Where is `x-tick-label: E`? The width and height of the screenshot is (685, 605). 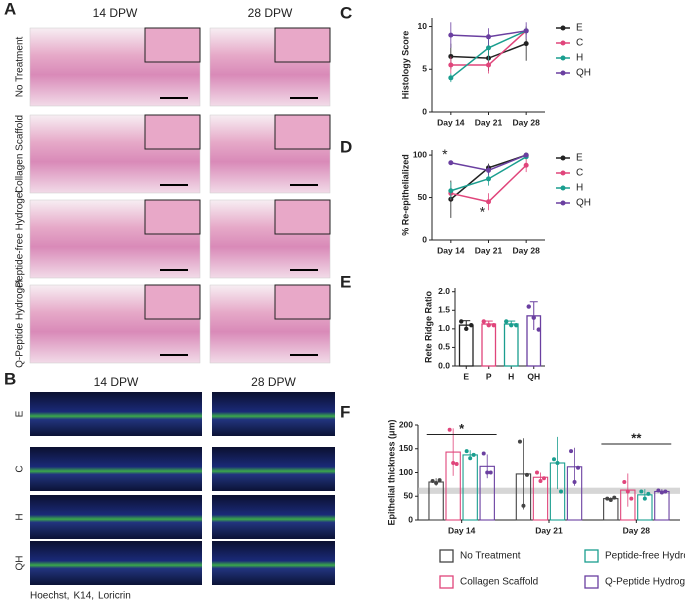 x-tick-label: E is located at coordinates (466, 376).